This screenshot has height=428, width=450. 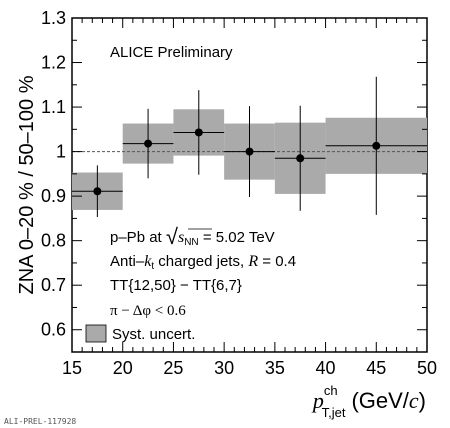 What do you see at coordinates (96, 333) in the screenshot?
I see `legend-swatch` at bounding box center [96, 333].